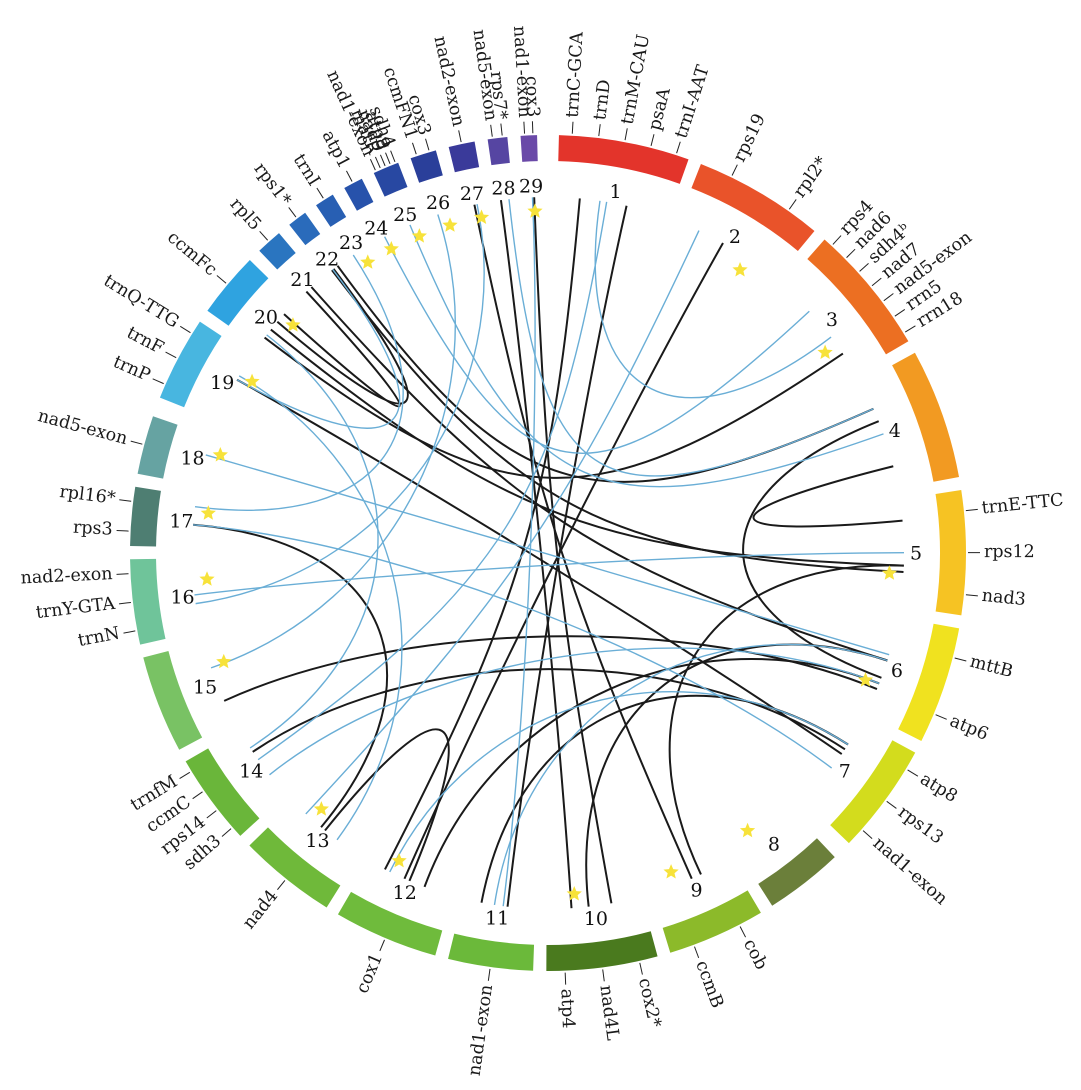  Describe the element at coordinates (181, 522) in the screenshot. I see `segment-number-17: 17` at that location.